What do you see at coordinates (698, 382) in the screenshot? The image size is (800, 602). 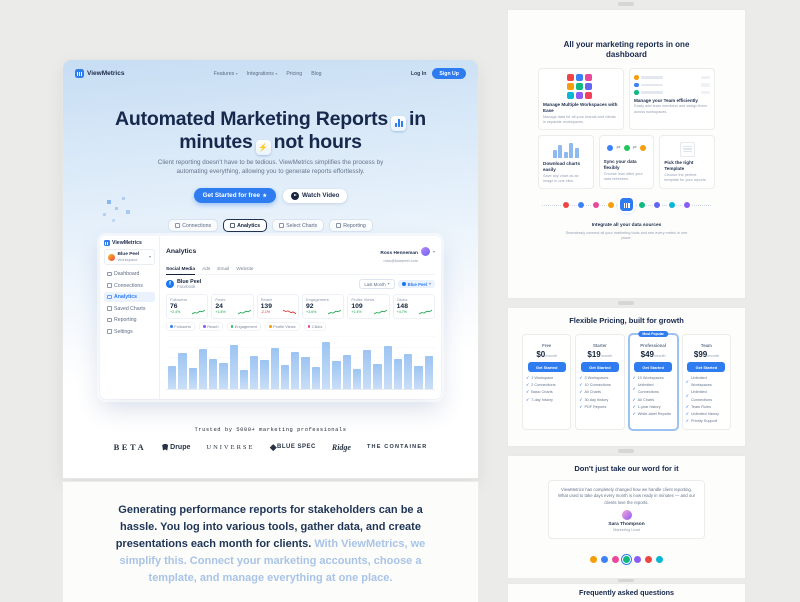 I see `plan-feature: ✓ Unlimited Workspaces` at bounding box center [698, 382].